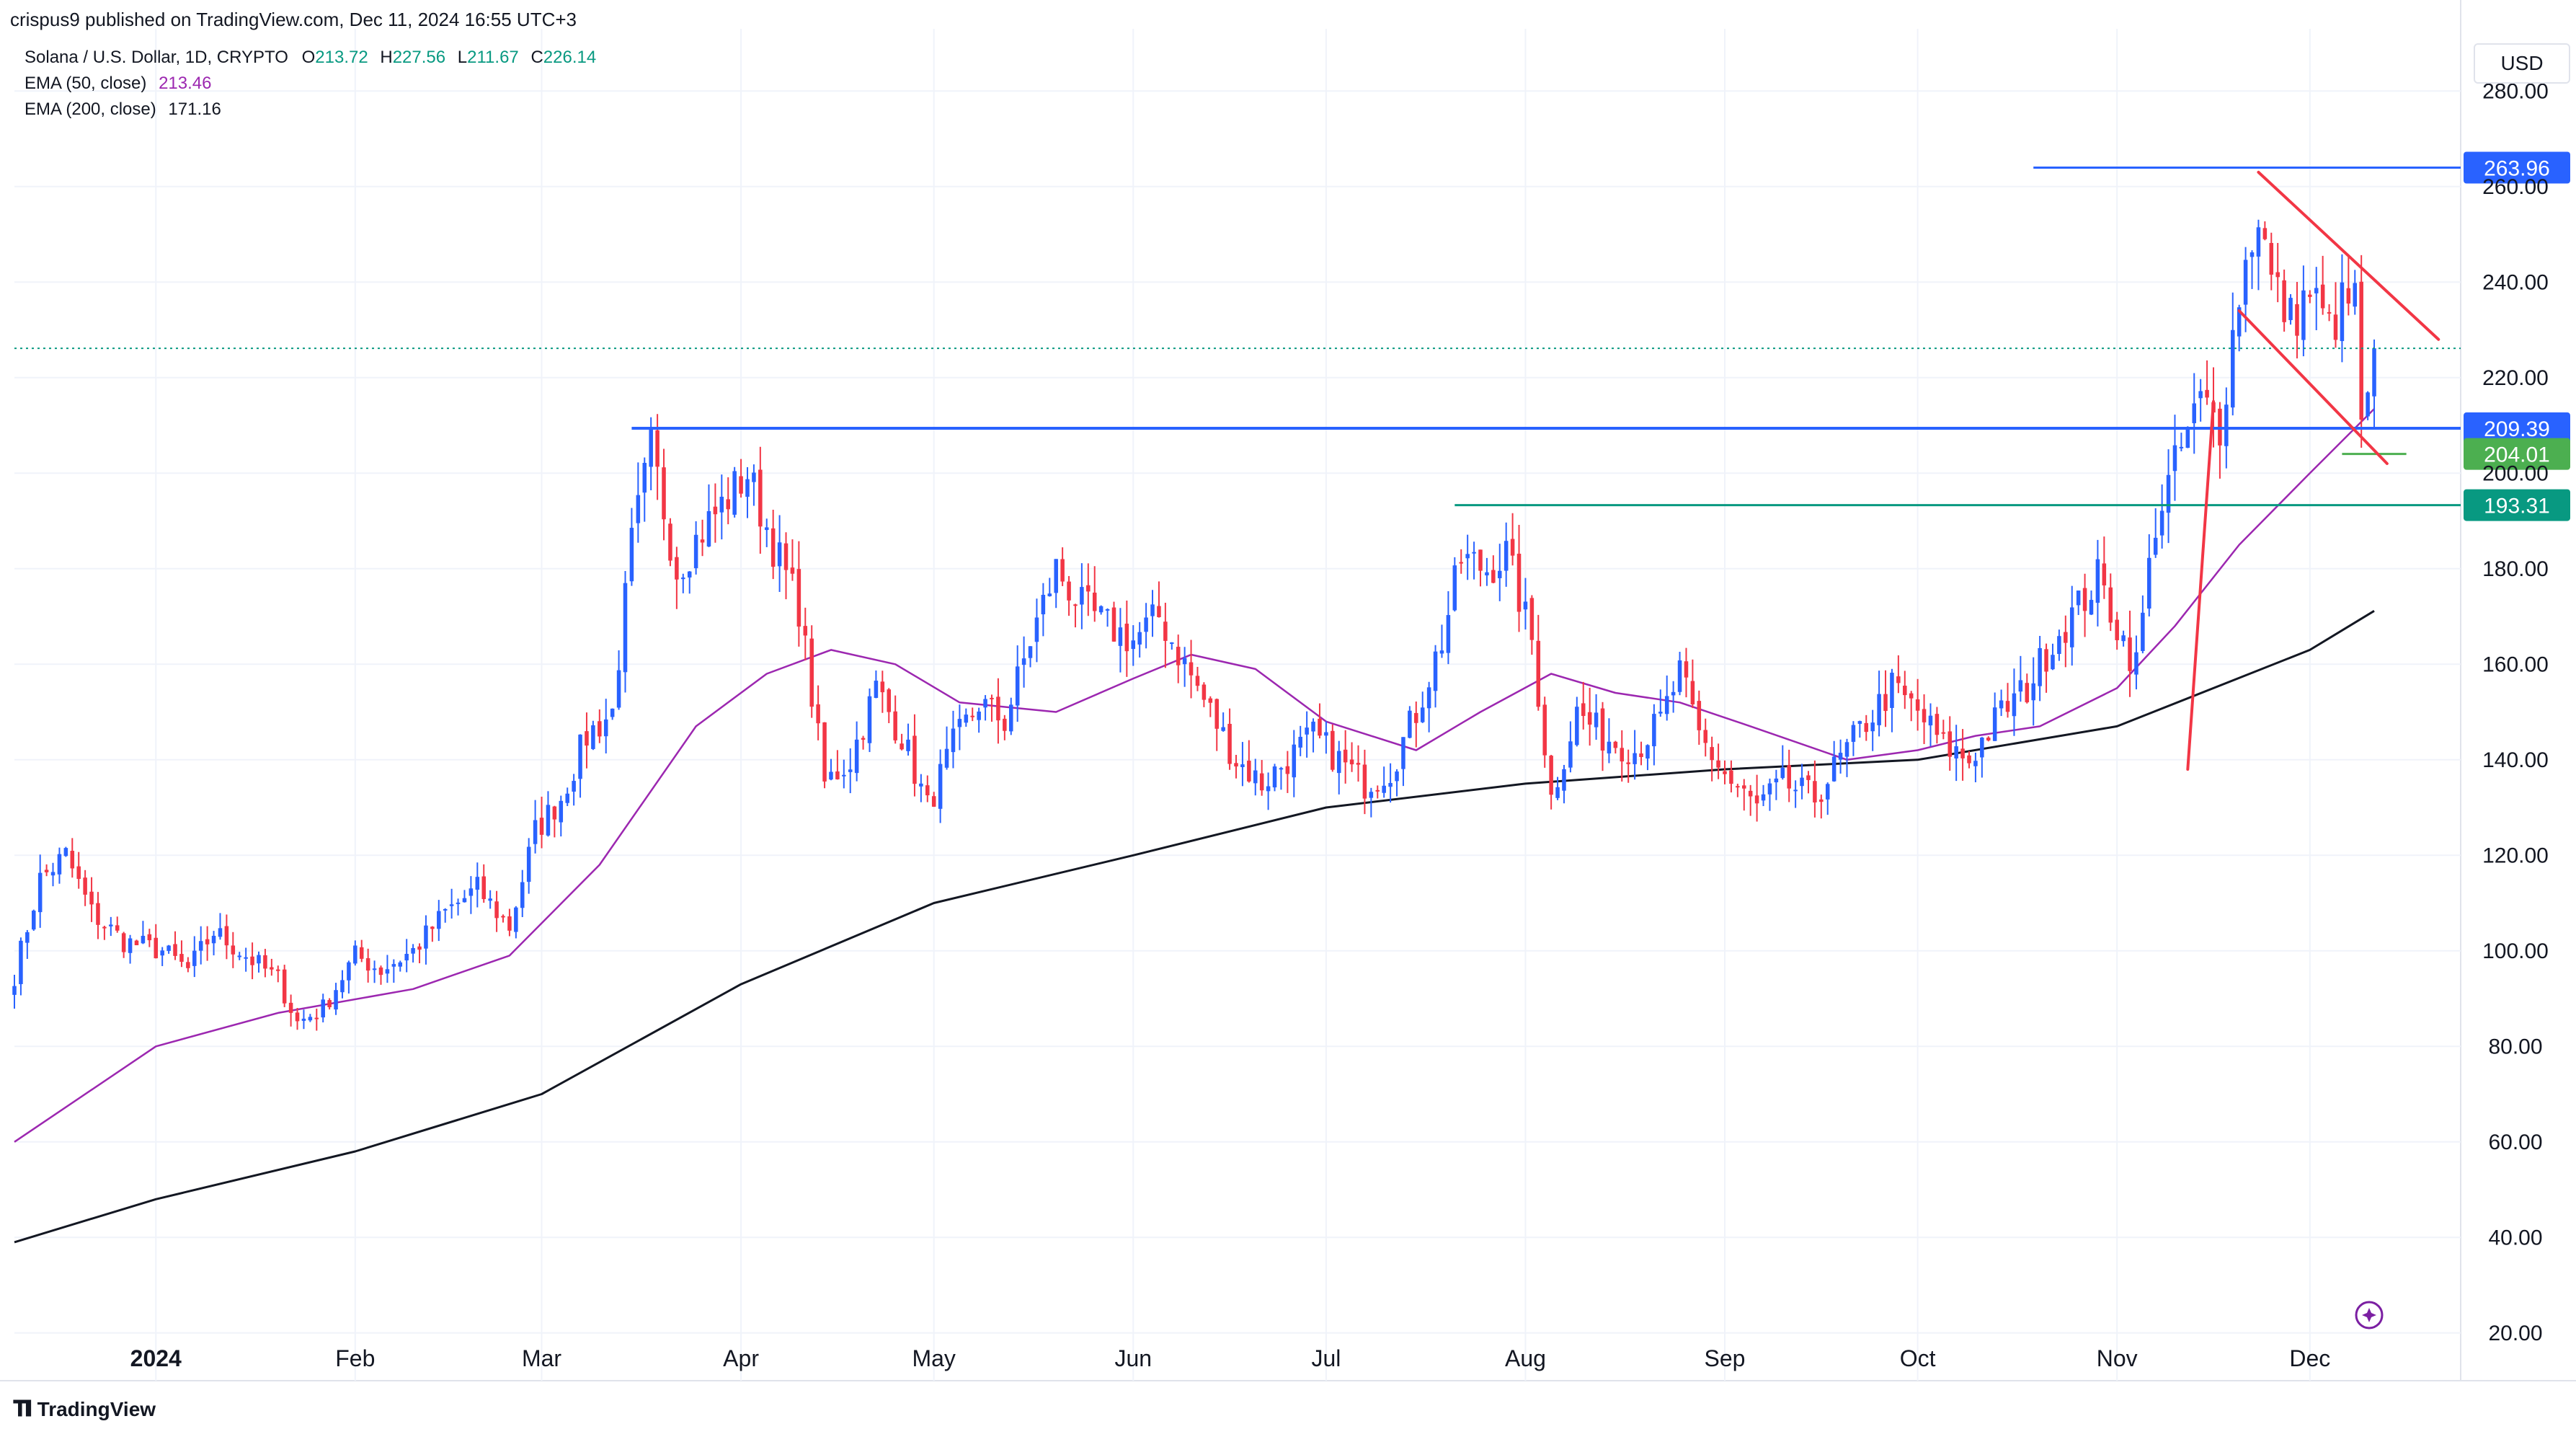 The image size is (2576, 1429). I want to click on replay-star-icon, so click(2369, 1316).